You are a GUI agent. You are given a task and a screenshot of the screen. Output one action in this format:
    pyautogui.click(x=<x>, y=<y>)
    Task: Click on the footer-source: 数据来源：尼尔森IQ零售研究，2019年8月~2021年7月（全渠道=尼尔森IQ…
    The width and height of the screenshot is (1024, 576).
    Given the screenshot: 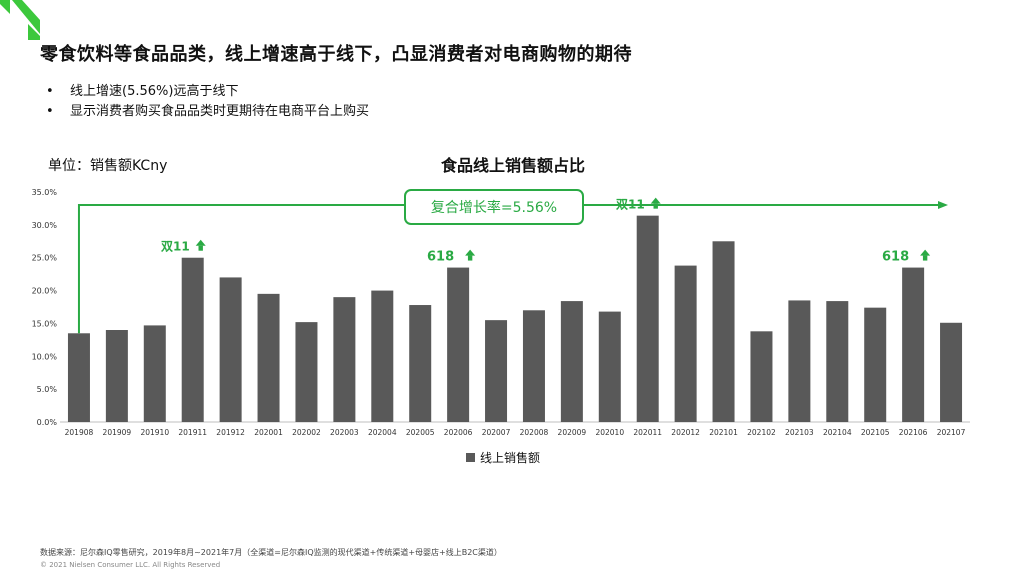 What is the action you would take?
    pyautogui.click(x=271, y=552)
    